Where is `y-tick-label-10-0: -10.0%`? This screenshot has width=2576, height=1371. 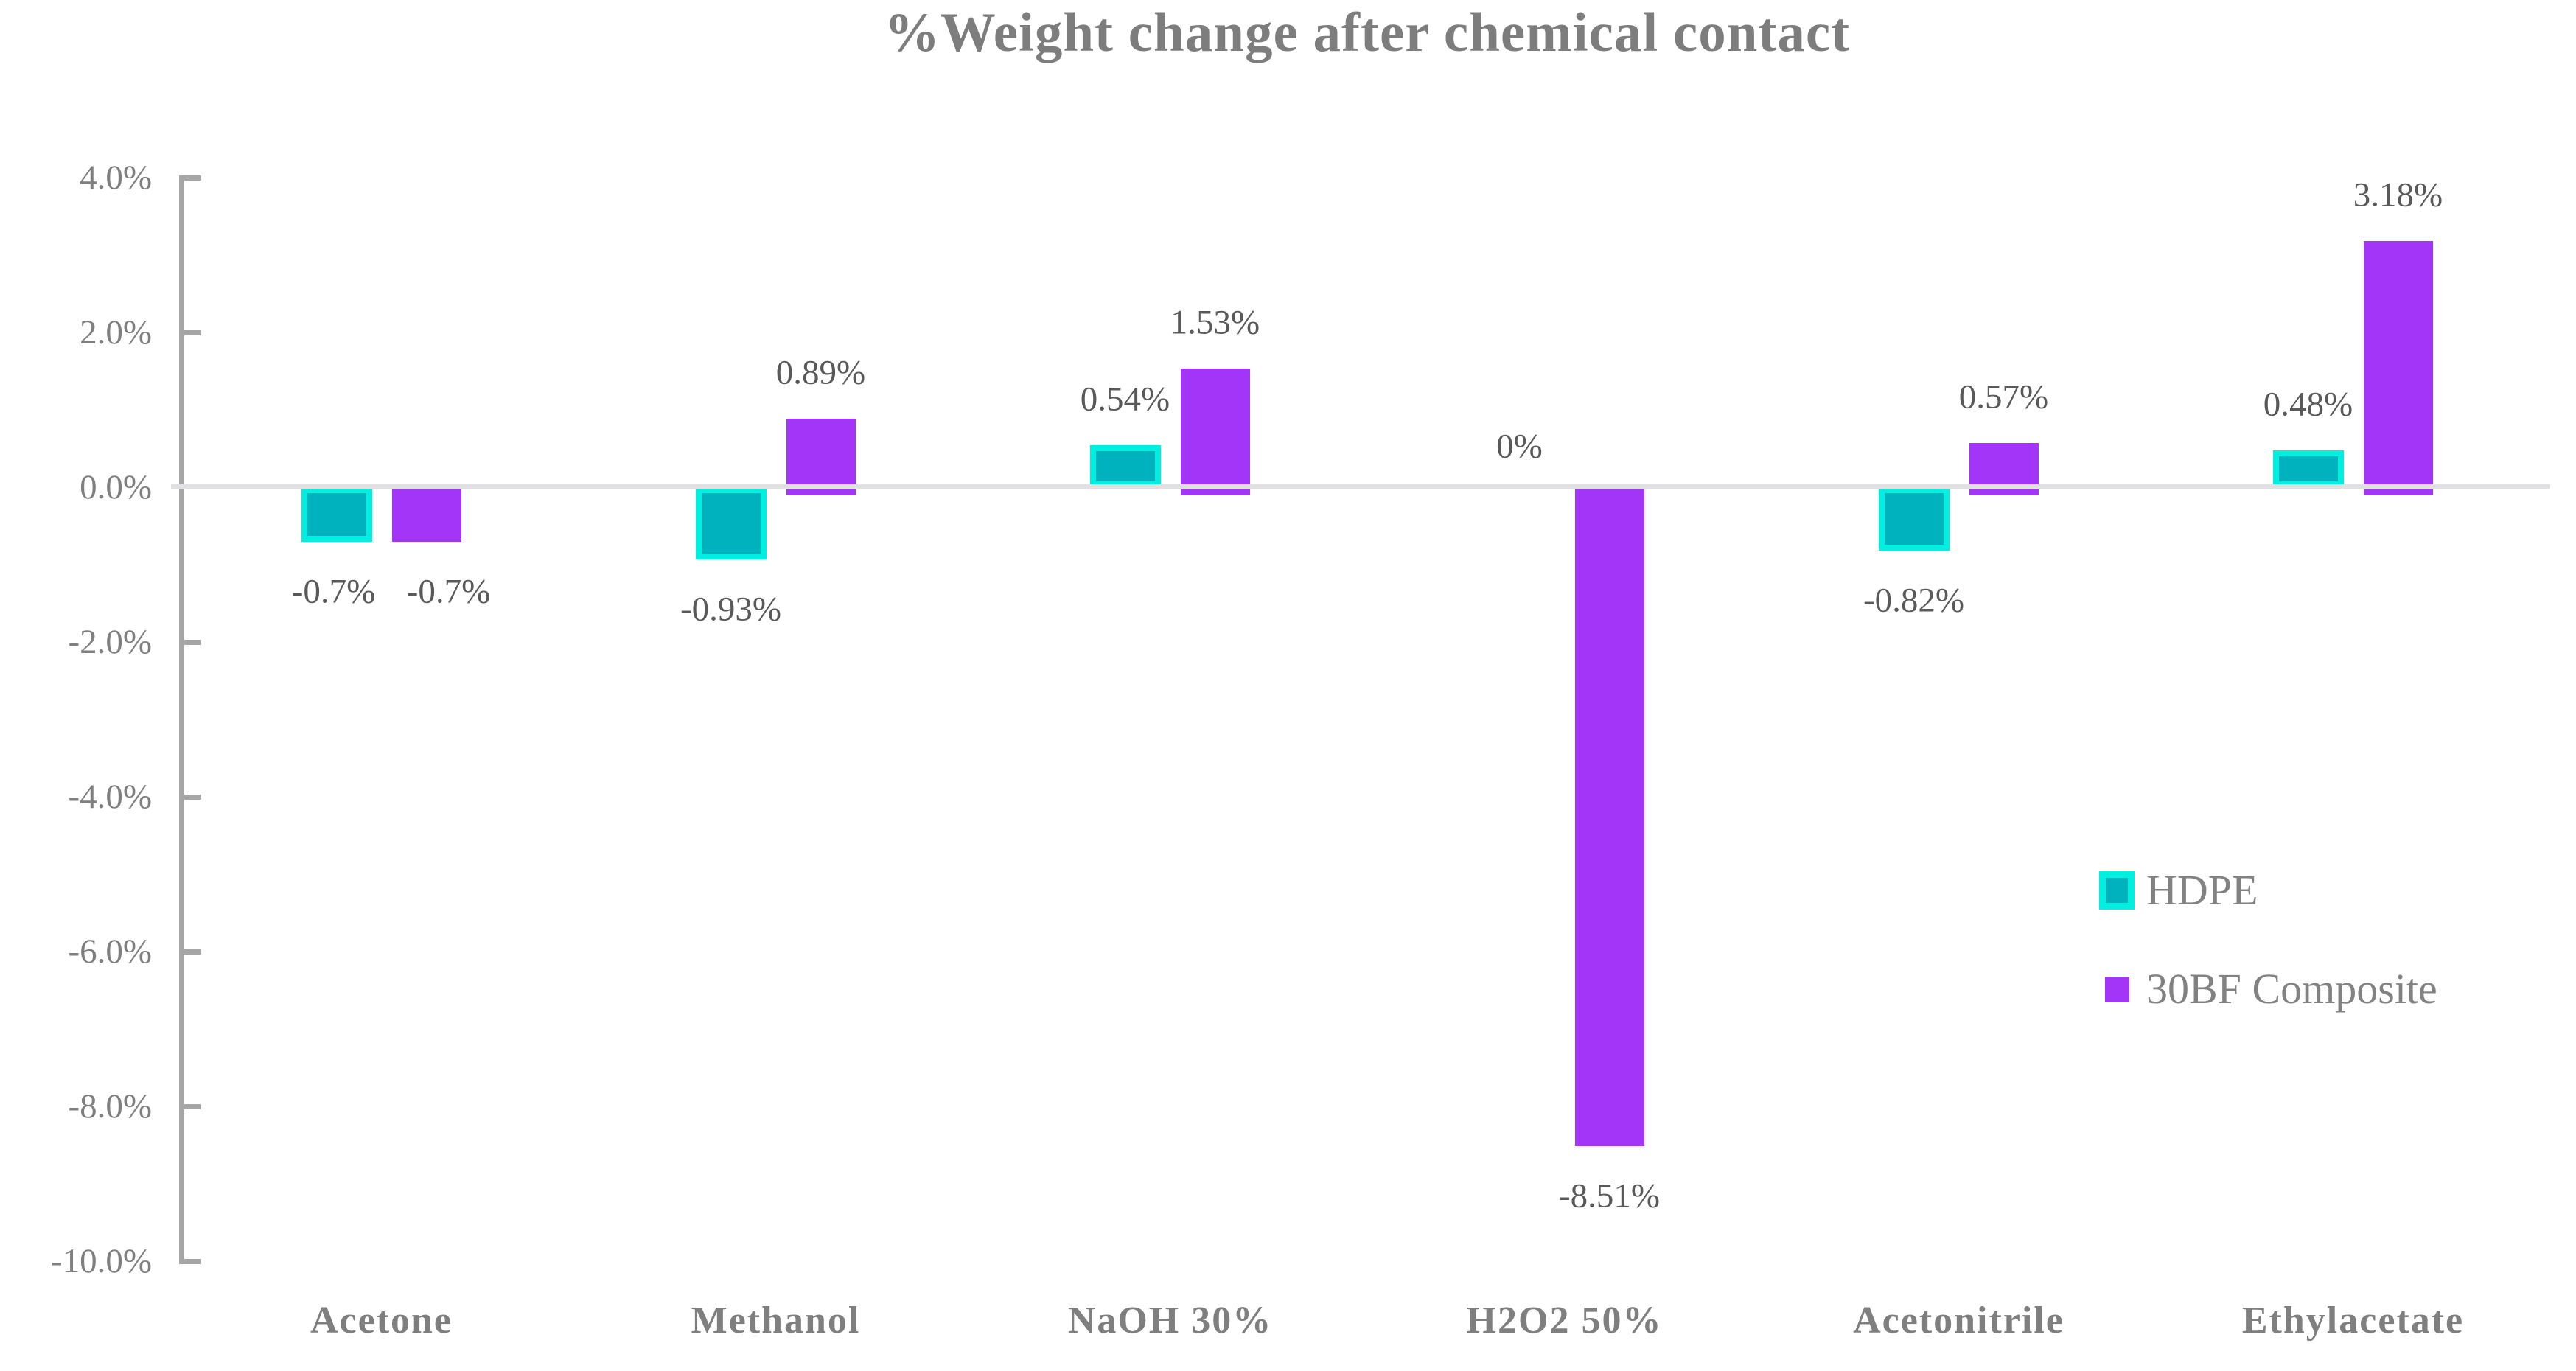
y-tick-label-10-0: -10.0% is located at coordinates (101, 1261).